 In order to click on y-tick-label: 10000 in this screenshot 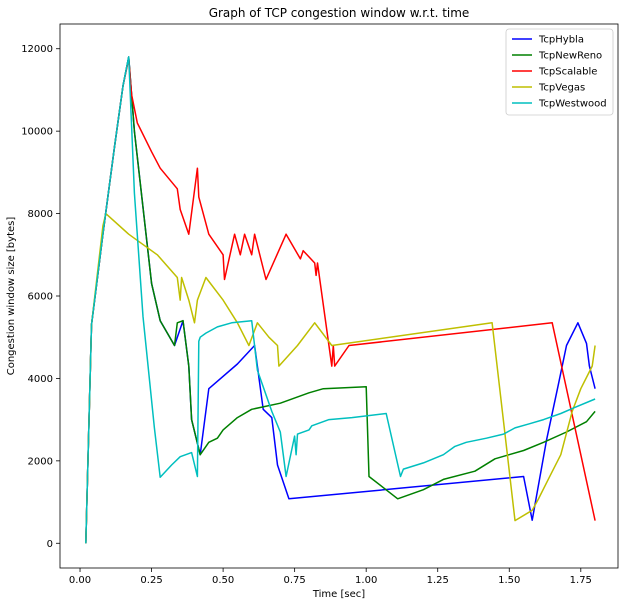, I will do `click(37, 132)`.